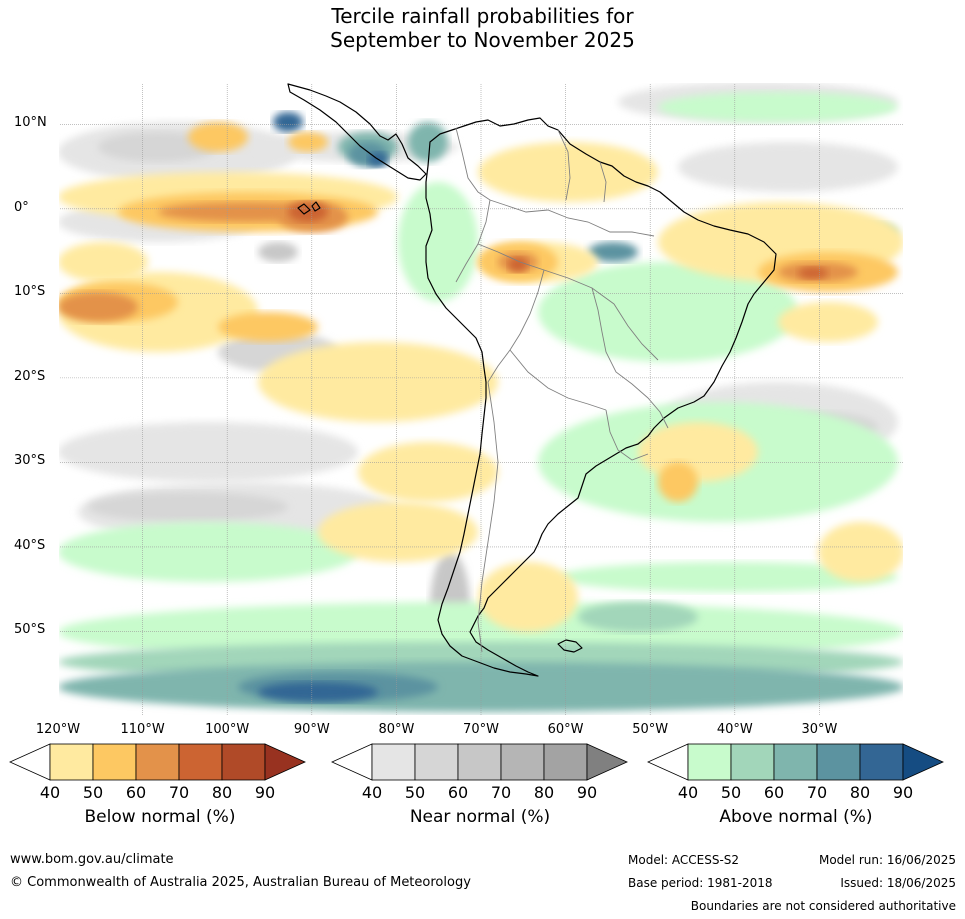  What do you see at coordinates (58, 729) in the screenshot?
I see `longitude-label: 120°W` at bounding box center [58, 729].